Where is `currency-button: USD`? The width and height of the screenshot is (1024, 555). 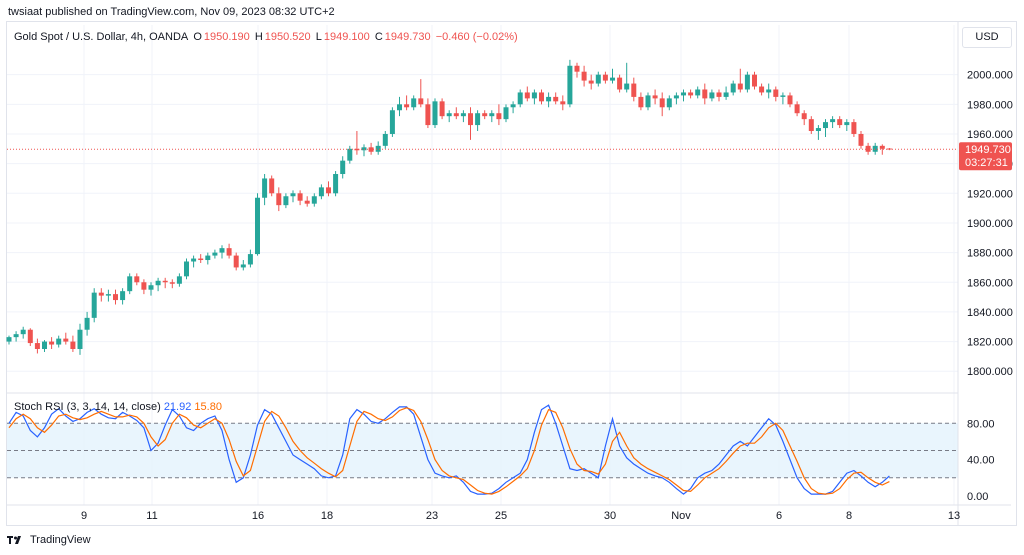 currency-button: USD is located at coordinates (987, 37).